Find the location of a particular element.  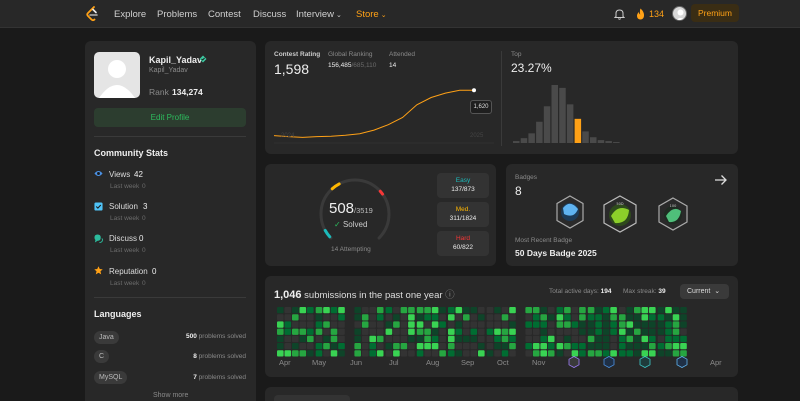

language-chip-c: C is located at coordinates (102, 356).